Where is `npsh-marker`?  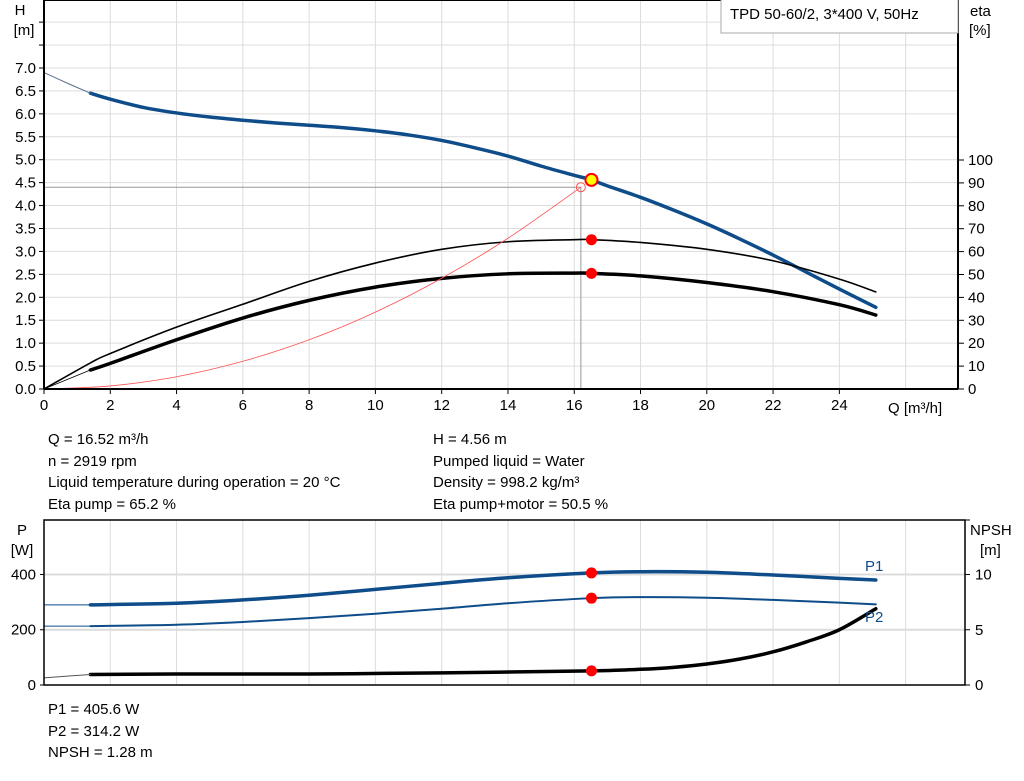 npsh-marker is located at coordinates (591, 671).